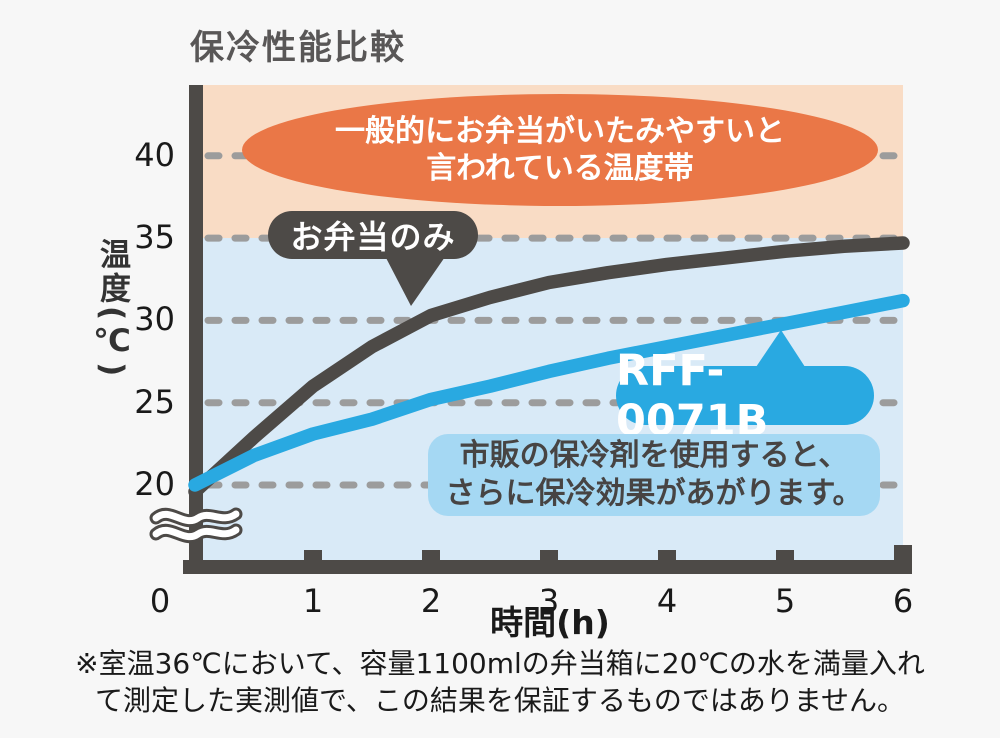  I want to click on x-tick-label-3: 3, so click(549, 601).